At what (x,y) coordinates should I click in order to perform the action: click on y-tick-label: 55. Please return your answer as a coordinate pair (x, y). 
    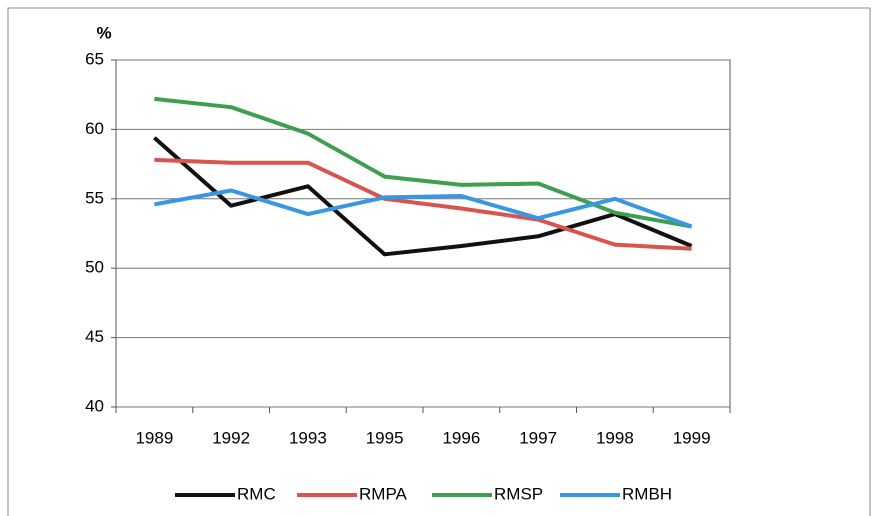
    Looking at the image, I should click on (94, 197).